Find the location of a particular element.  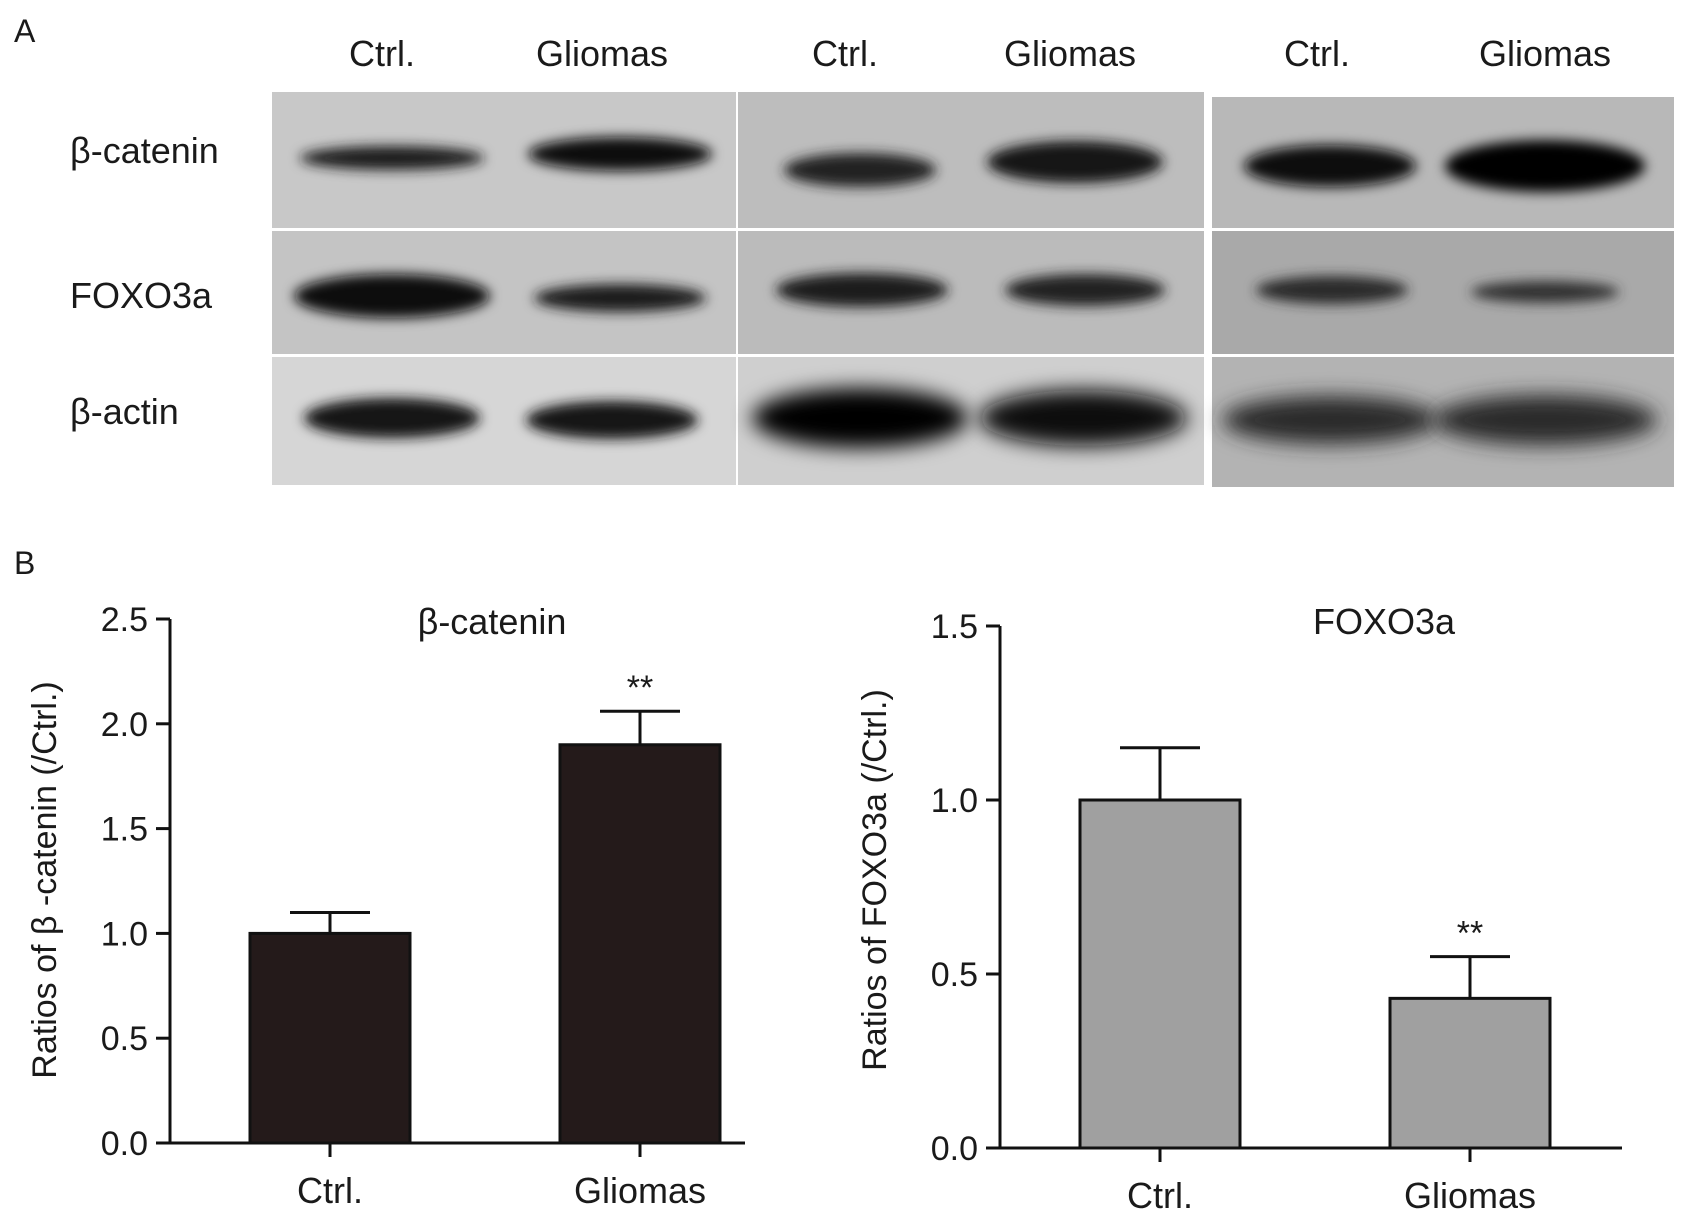

y-axis-label: Ratios of β -catenin (/Ctrl.) is located at coordinates (45, 879).